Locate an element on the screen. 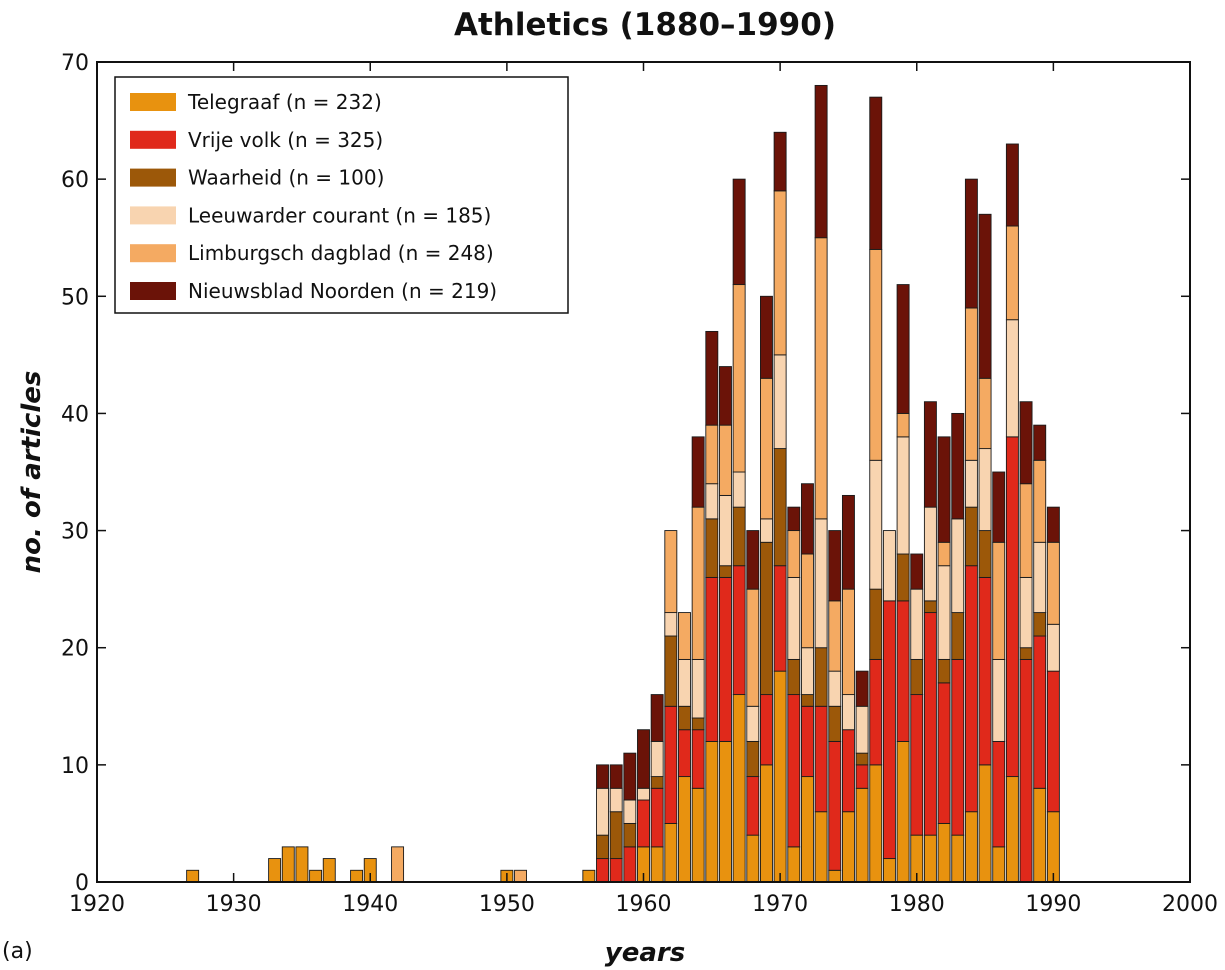 The height and width of the screenshot is (970, 1225). legend-entry-5: Nieuwsblad Noorden (n = 219) is located at coordinates (342, 291).